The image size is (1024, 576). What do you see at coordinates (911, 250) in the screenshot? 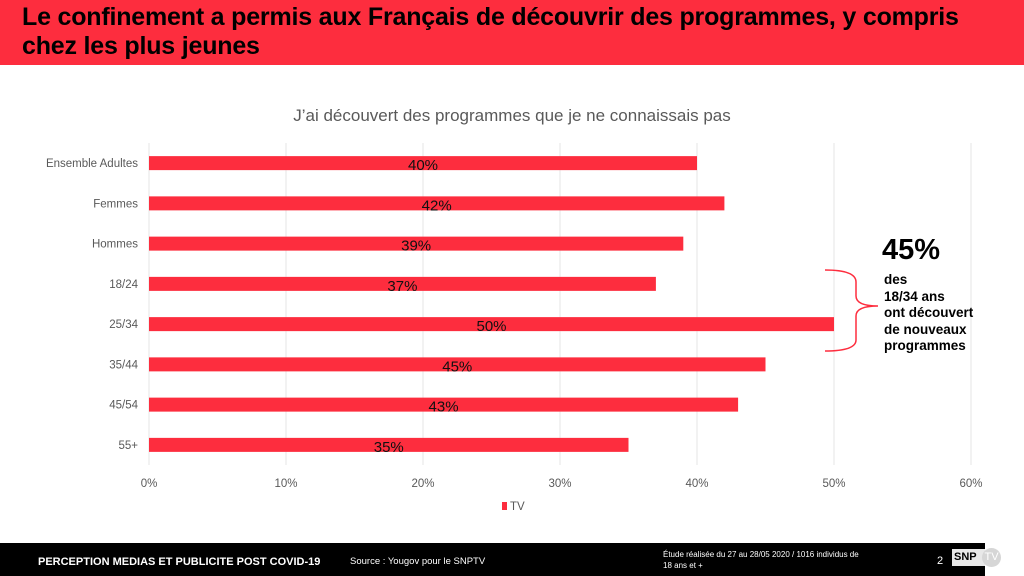
I see `callout-value: 45%` at bounding box center [911, 250].